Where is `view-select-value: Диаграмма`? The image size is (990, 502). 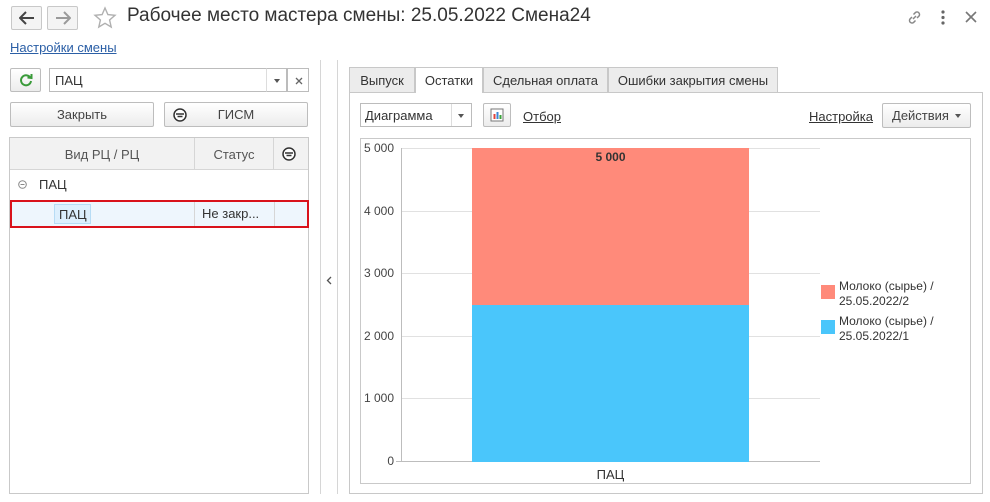 view-select-value: Диаграмма is located at coordinates (399, 115).